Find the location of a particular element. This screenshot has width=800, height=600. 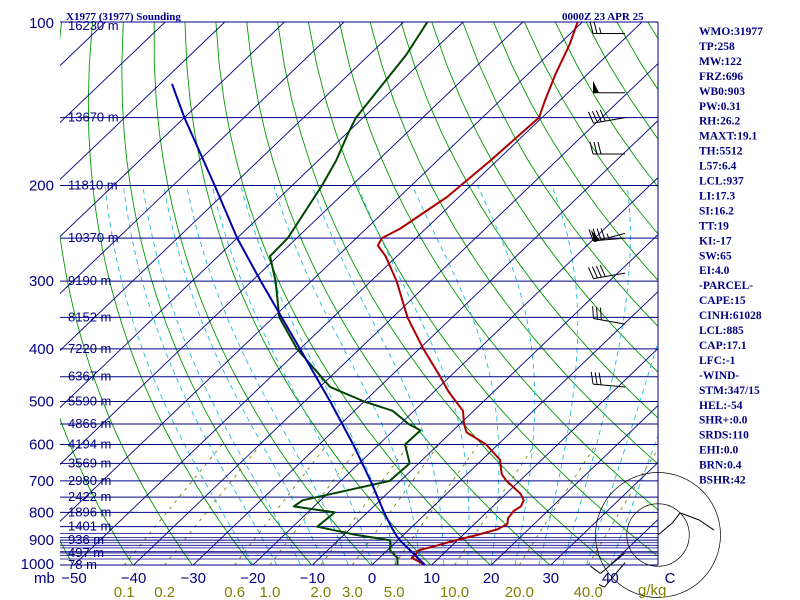

pressure-tick-label: 800 is located at coordinates (41, 512).